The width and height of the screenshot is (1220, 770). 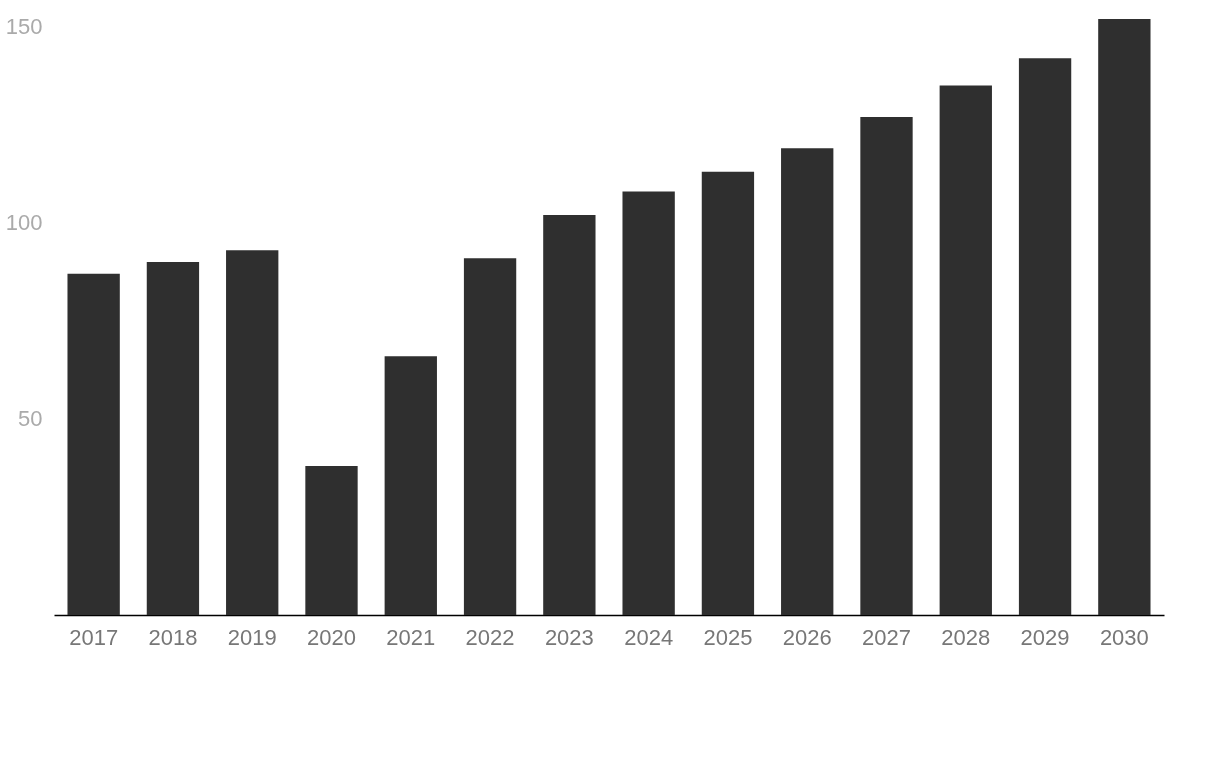 I want to click on x-tick-label: 2027, so click(x=886, y=637).